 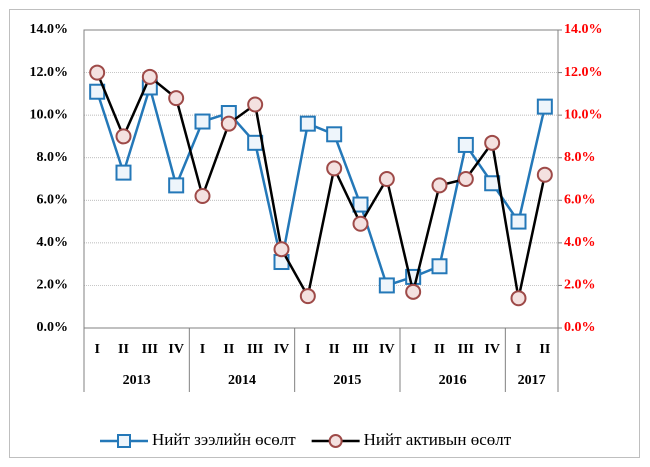 I want to click on x-group-label: 2017, so click(x=532, y=380).